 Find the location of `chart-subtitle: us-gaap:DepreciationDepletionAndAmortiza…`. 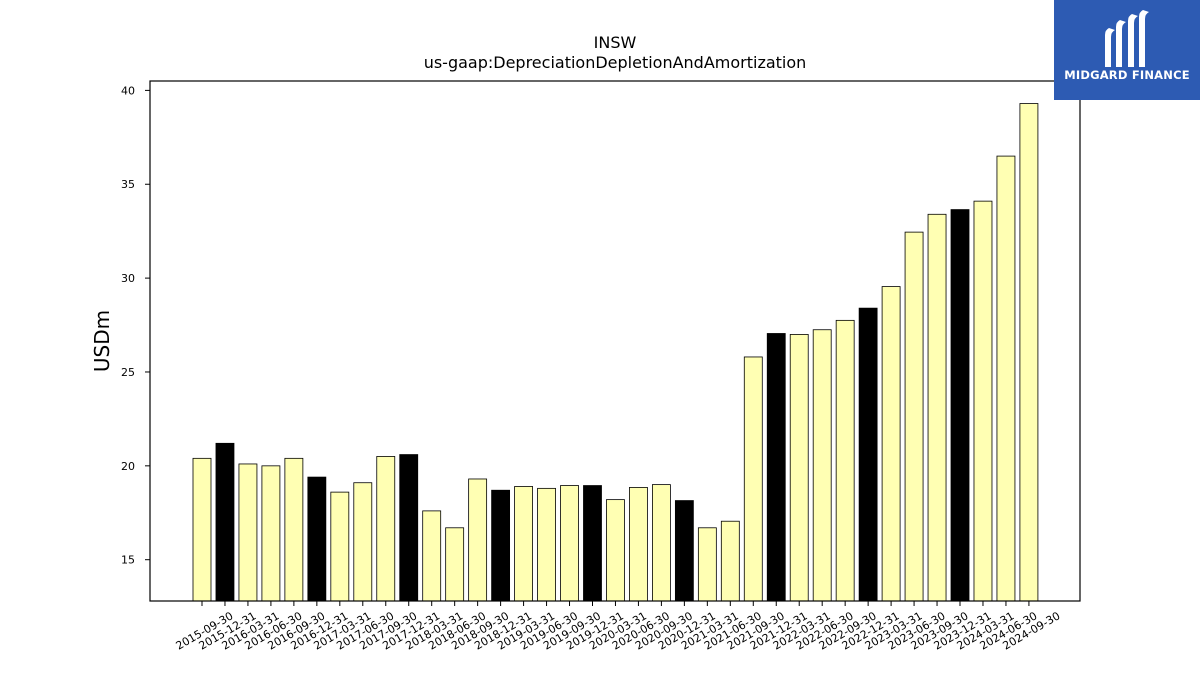

chart-subtitle: us-gaap:DepreciationDepletionAndAmortiza… is located at coordinates (615, 62).